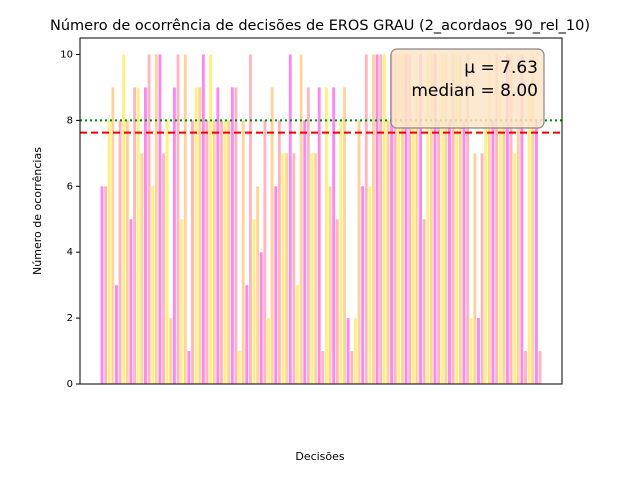 Image resolution: width=640 pixels, height=484 pixels. Describe the element at coordinates (70, 186) in the screenshot. I see `y-tick-label: 6` at that location.